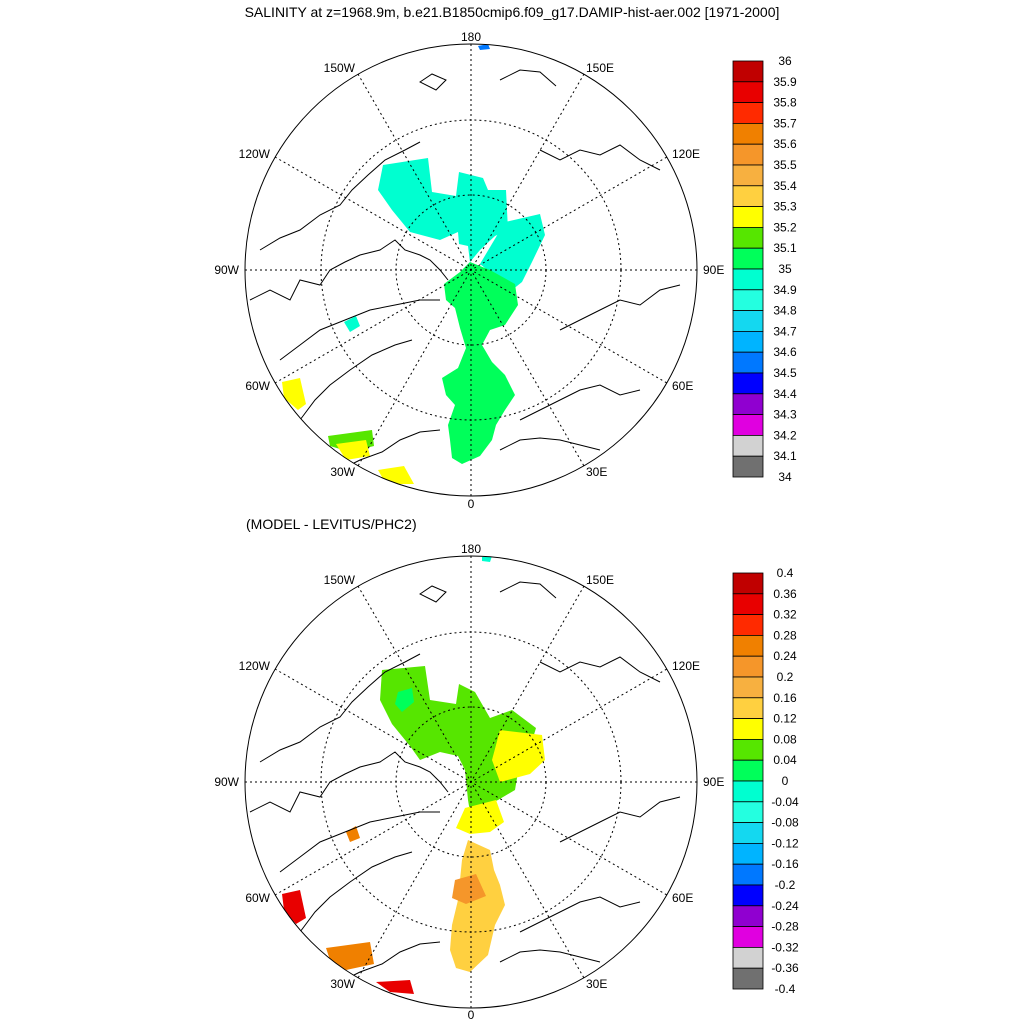  Describe the element at coordinates (458, 739) in the screenshot. I see `bottom-diff-region-0.04` at that location.